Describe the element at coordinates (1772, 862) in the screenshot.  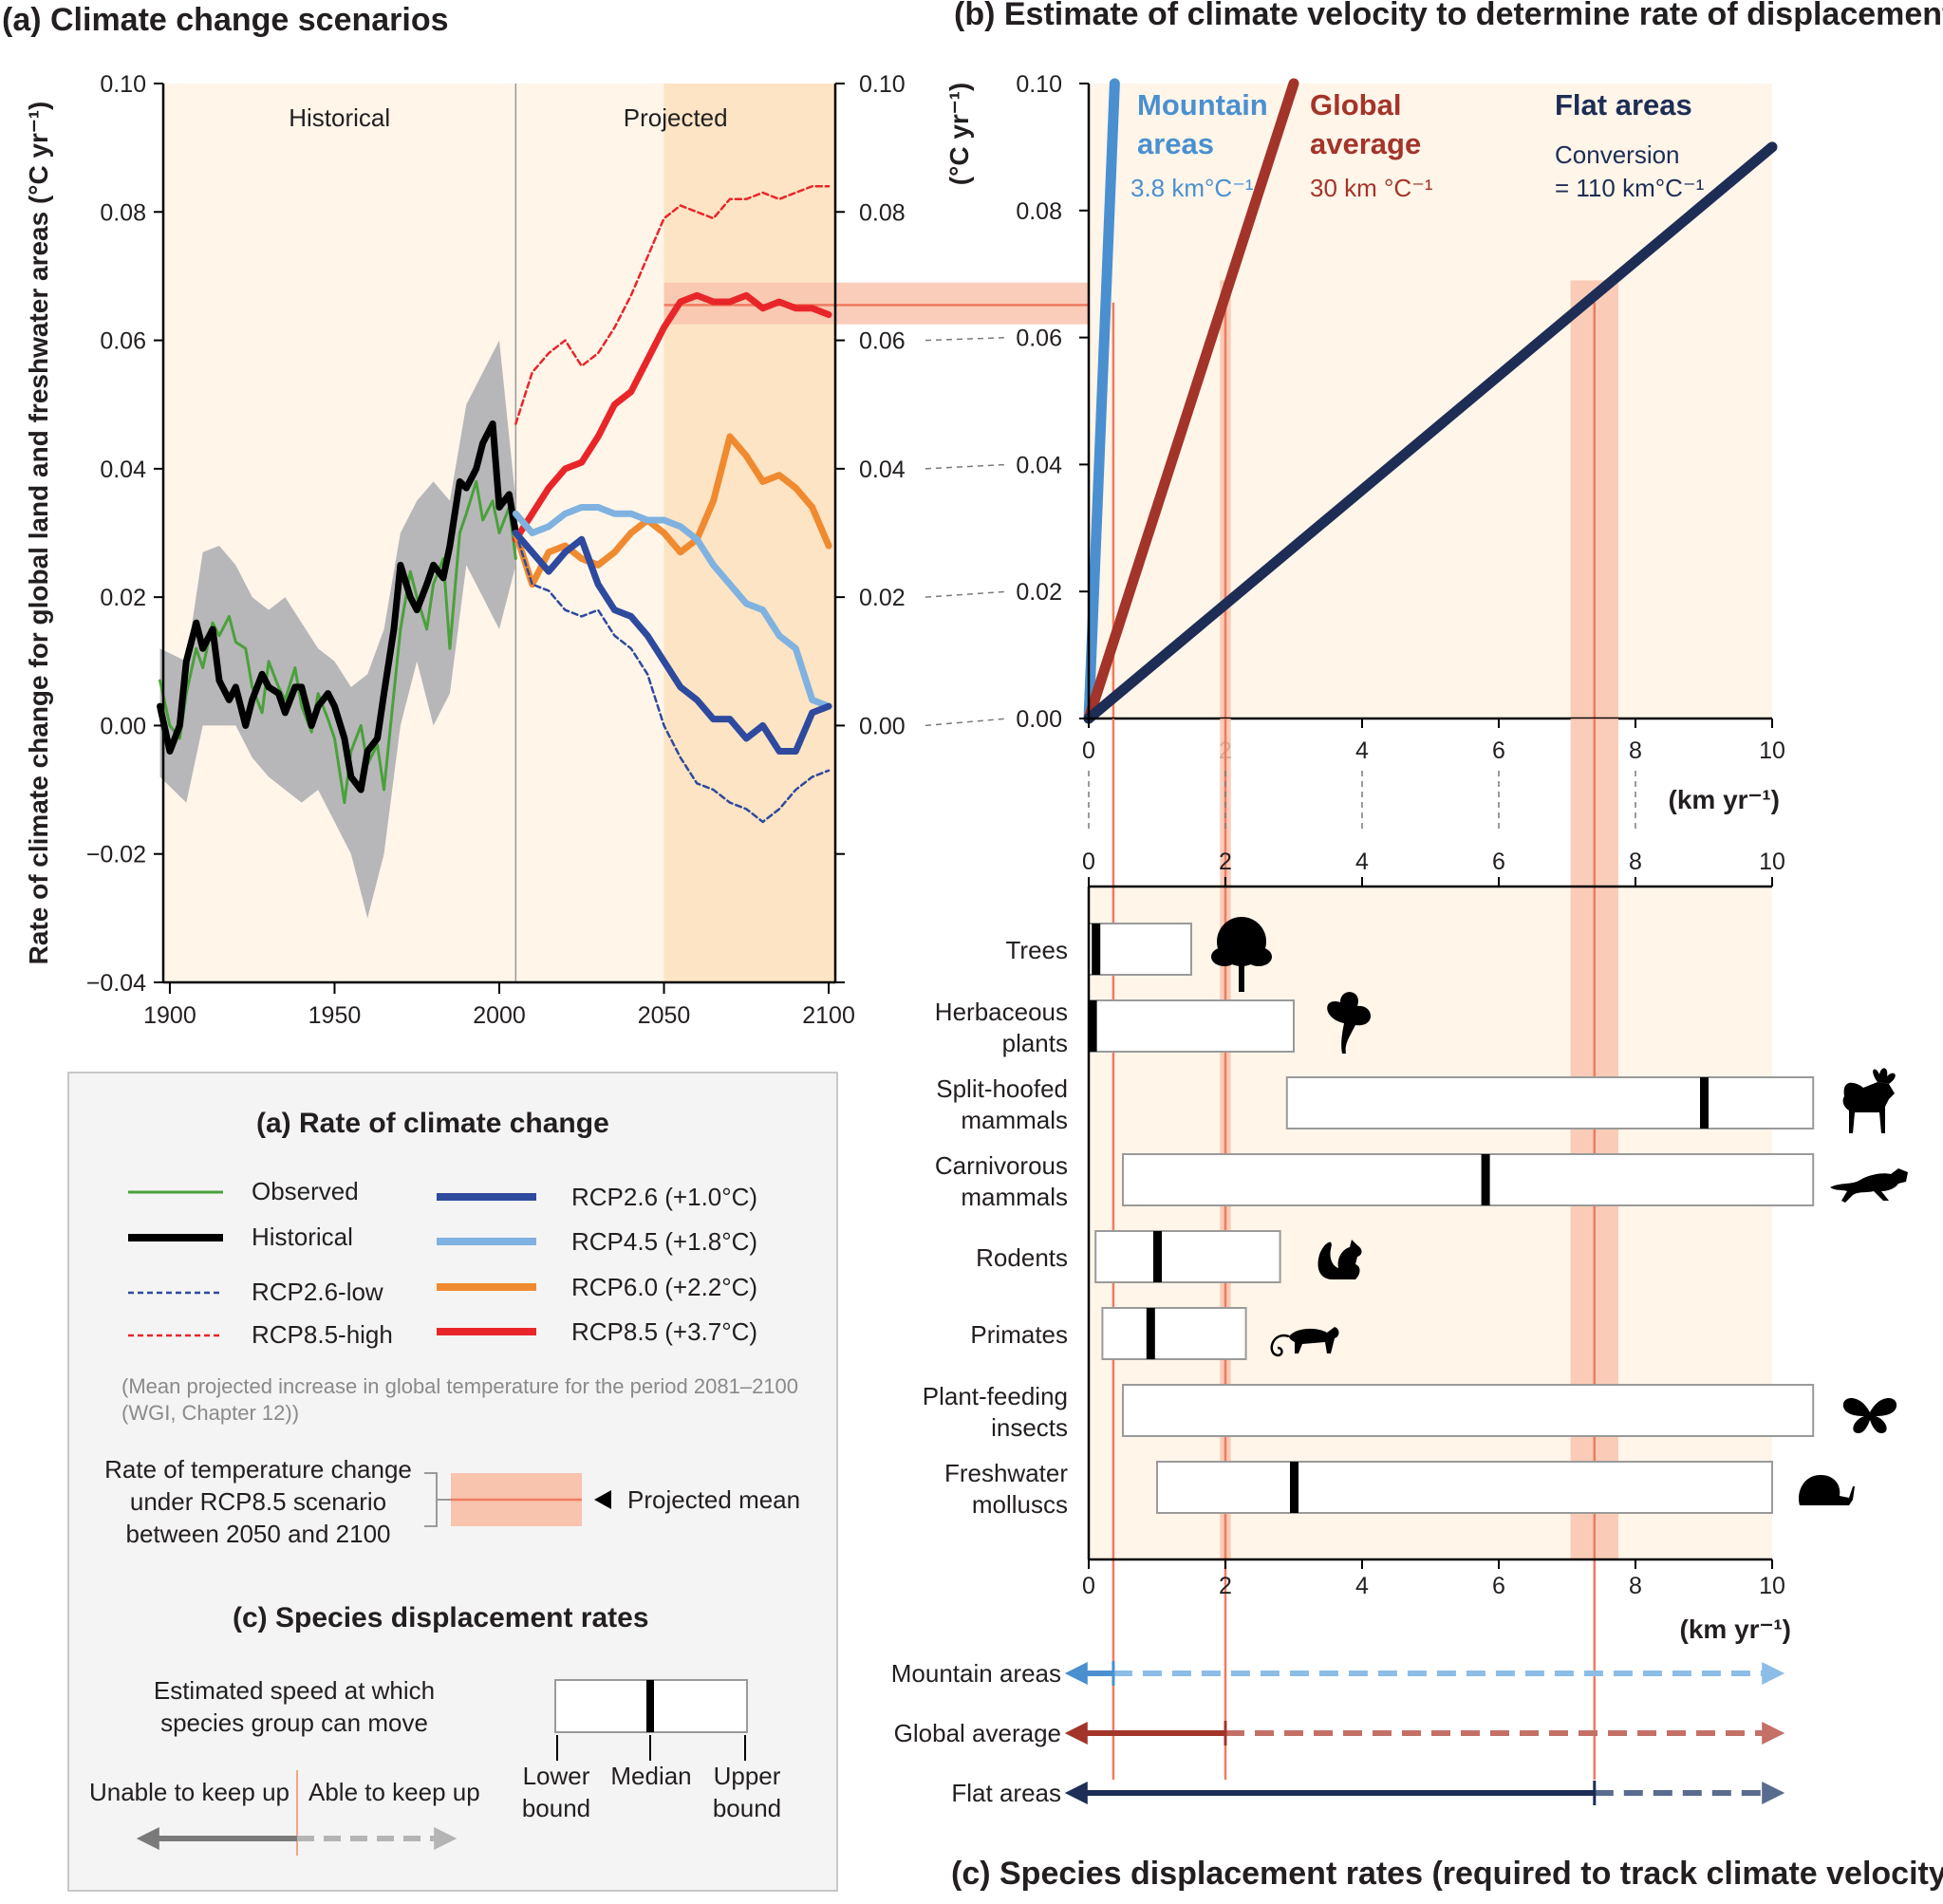
I see `panel-c-top-xtick-label: 10` at that location.